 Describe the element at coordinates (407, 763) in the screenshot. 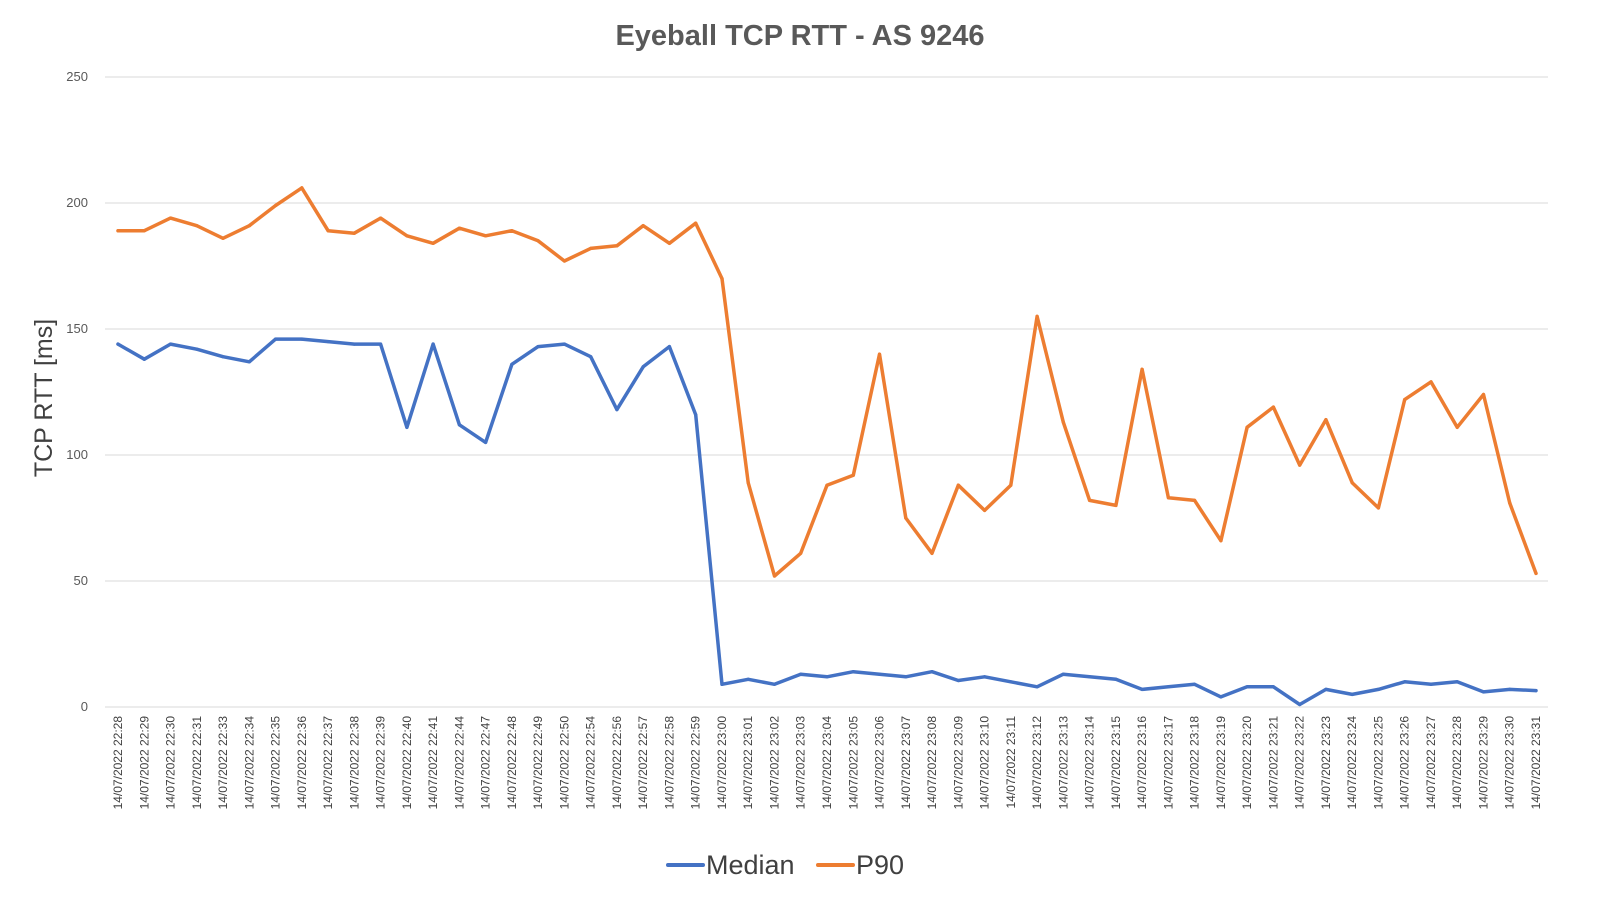

I see `x-tick-label: 14/07/2022 22:40` at that location.